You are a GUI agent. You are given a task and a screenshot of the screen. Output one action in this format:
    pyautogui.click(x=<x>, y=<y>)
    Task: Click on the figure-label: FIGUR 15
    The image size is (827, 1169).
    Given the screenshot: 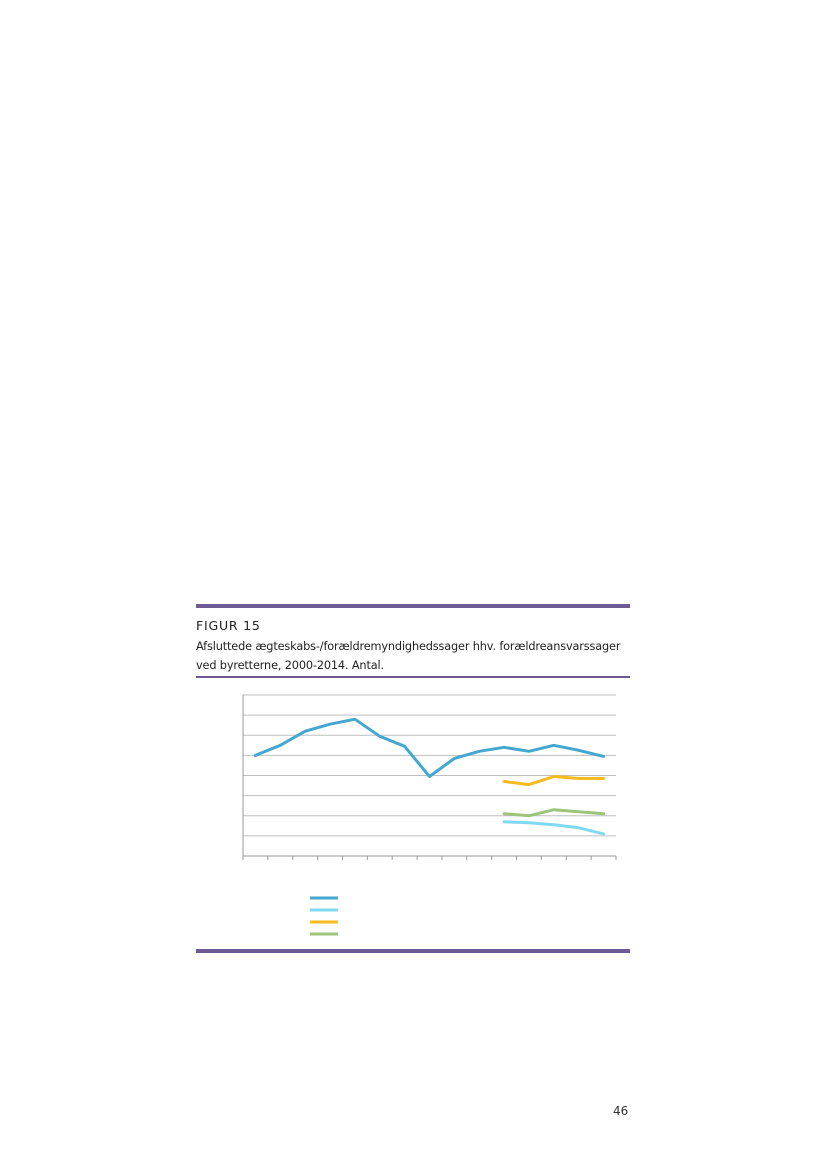 What is the action you would take?
    pyautogui.click(x=228, y=625)
    